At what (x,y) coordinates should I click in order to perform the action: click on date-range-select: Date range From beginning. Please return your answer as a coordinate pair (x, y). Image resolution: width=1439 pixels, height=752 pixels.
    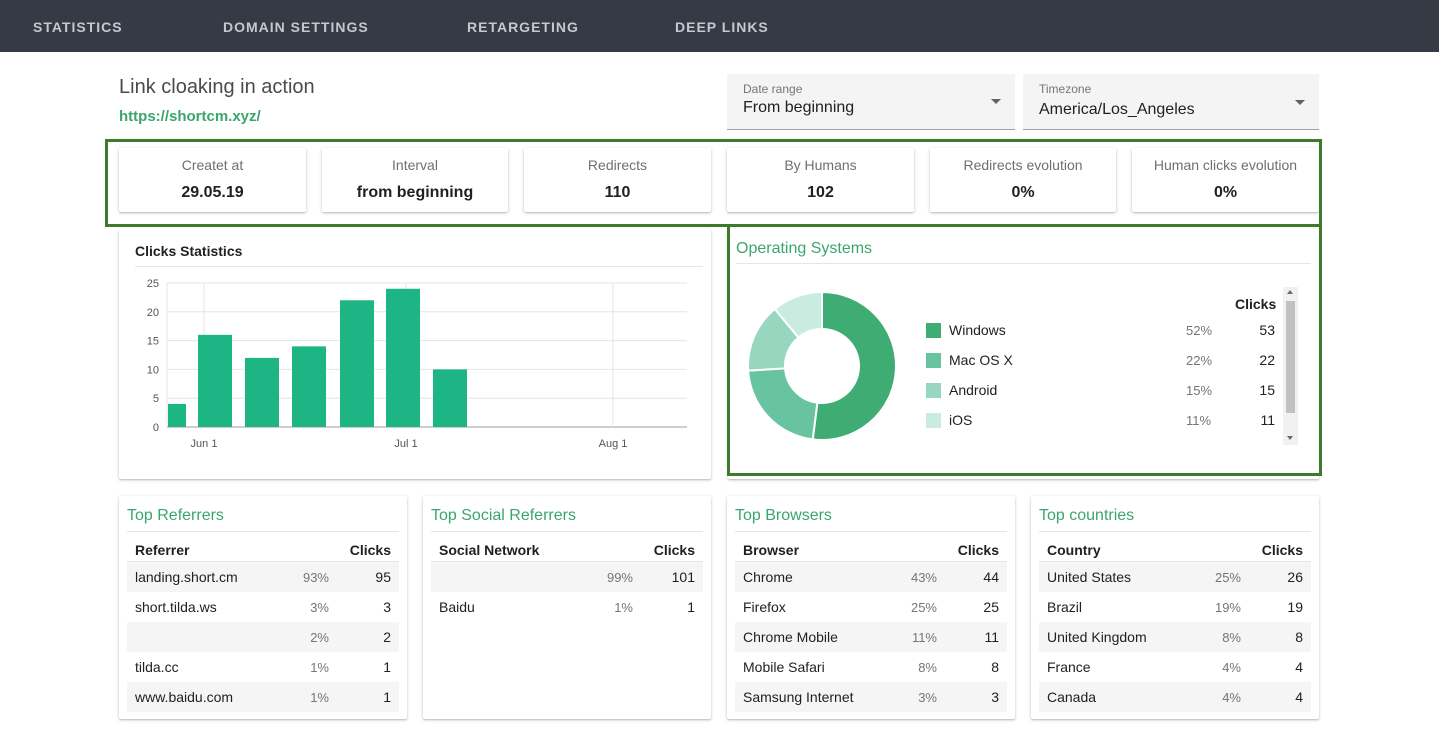
    Looking at the image, I should click on (871, 102).